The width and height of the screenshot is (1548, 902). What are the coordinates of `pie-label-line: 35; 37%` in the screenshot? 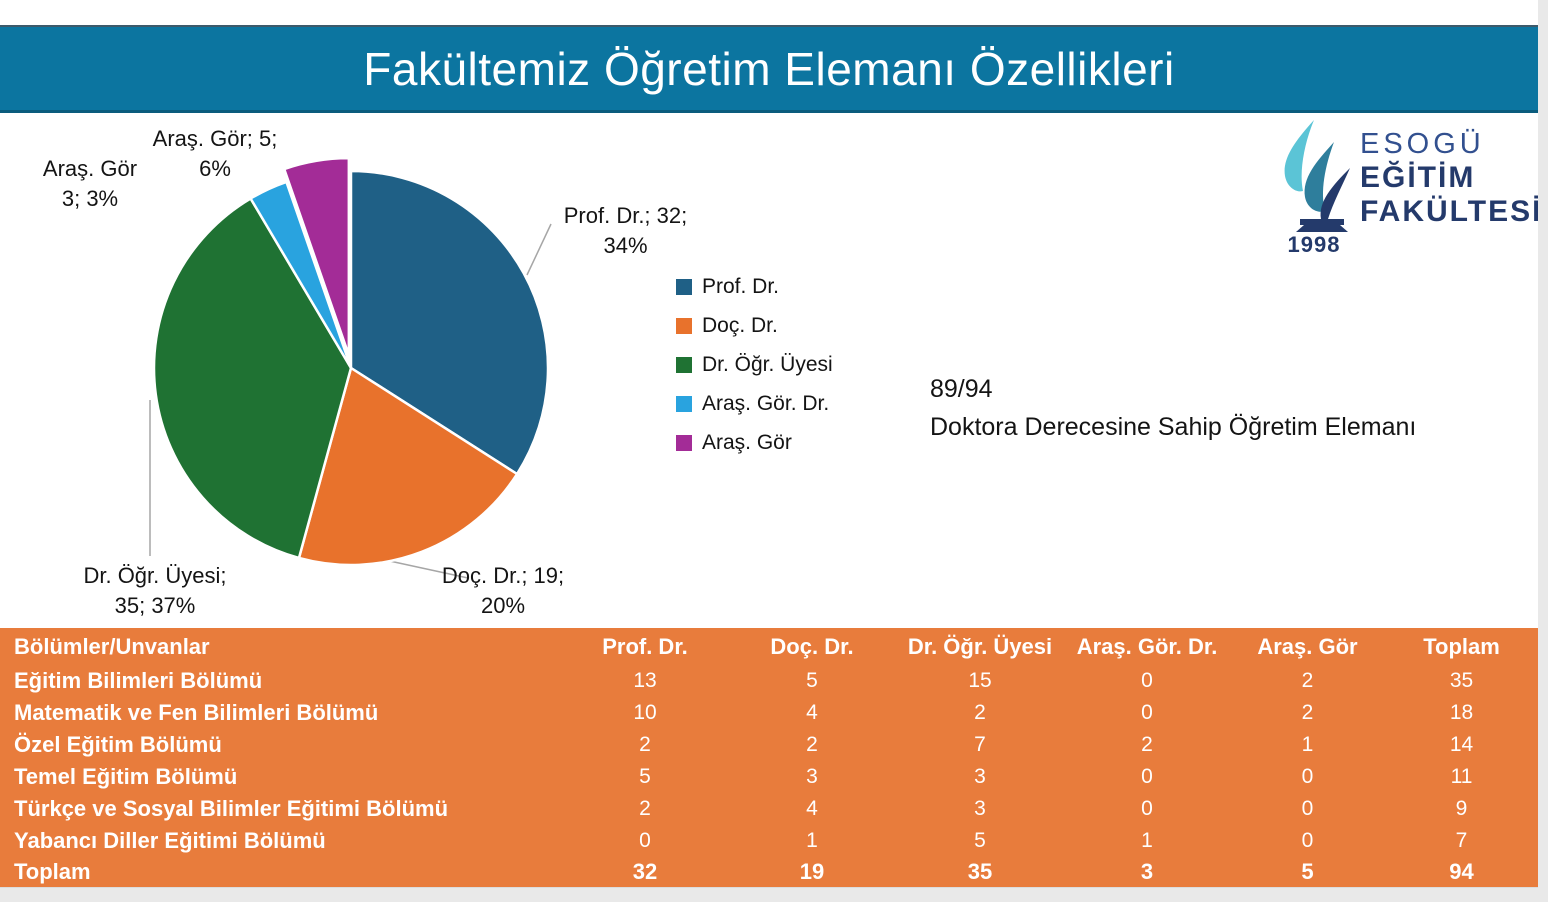 It's located at (155, 605).